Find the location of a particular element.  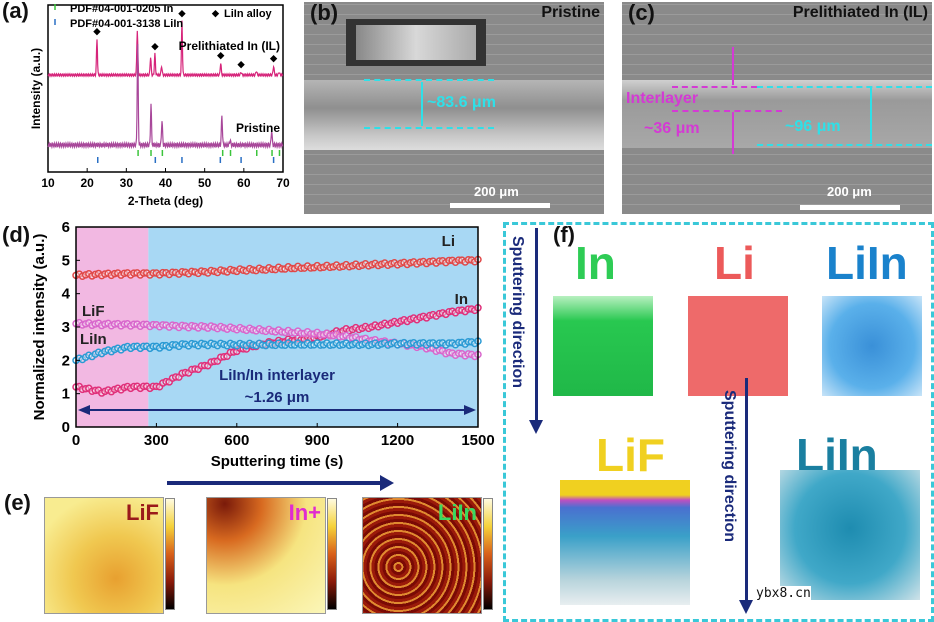

panel-b-title: Pristine is located at coordinates (570, 12).